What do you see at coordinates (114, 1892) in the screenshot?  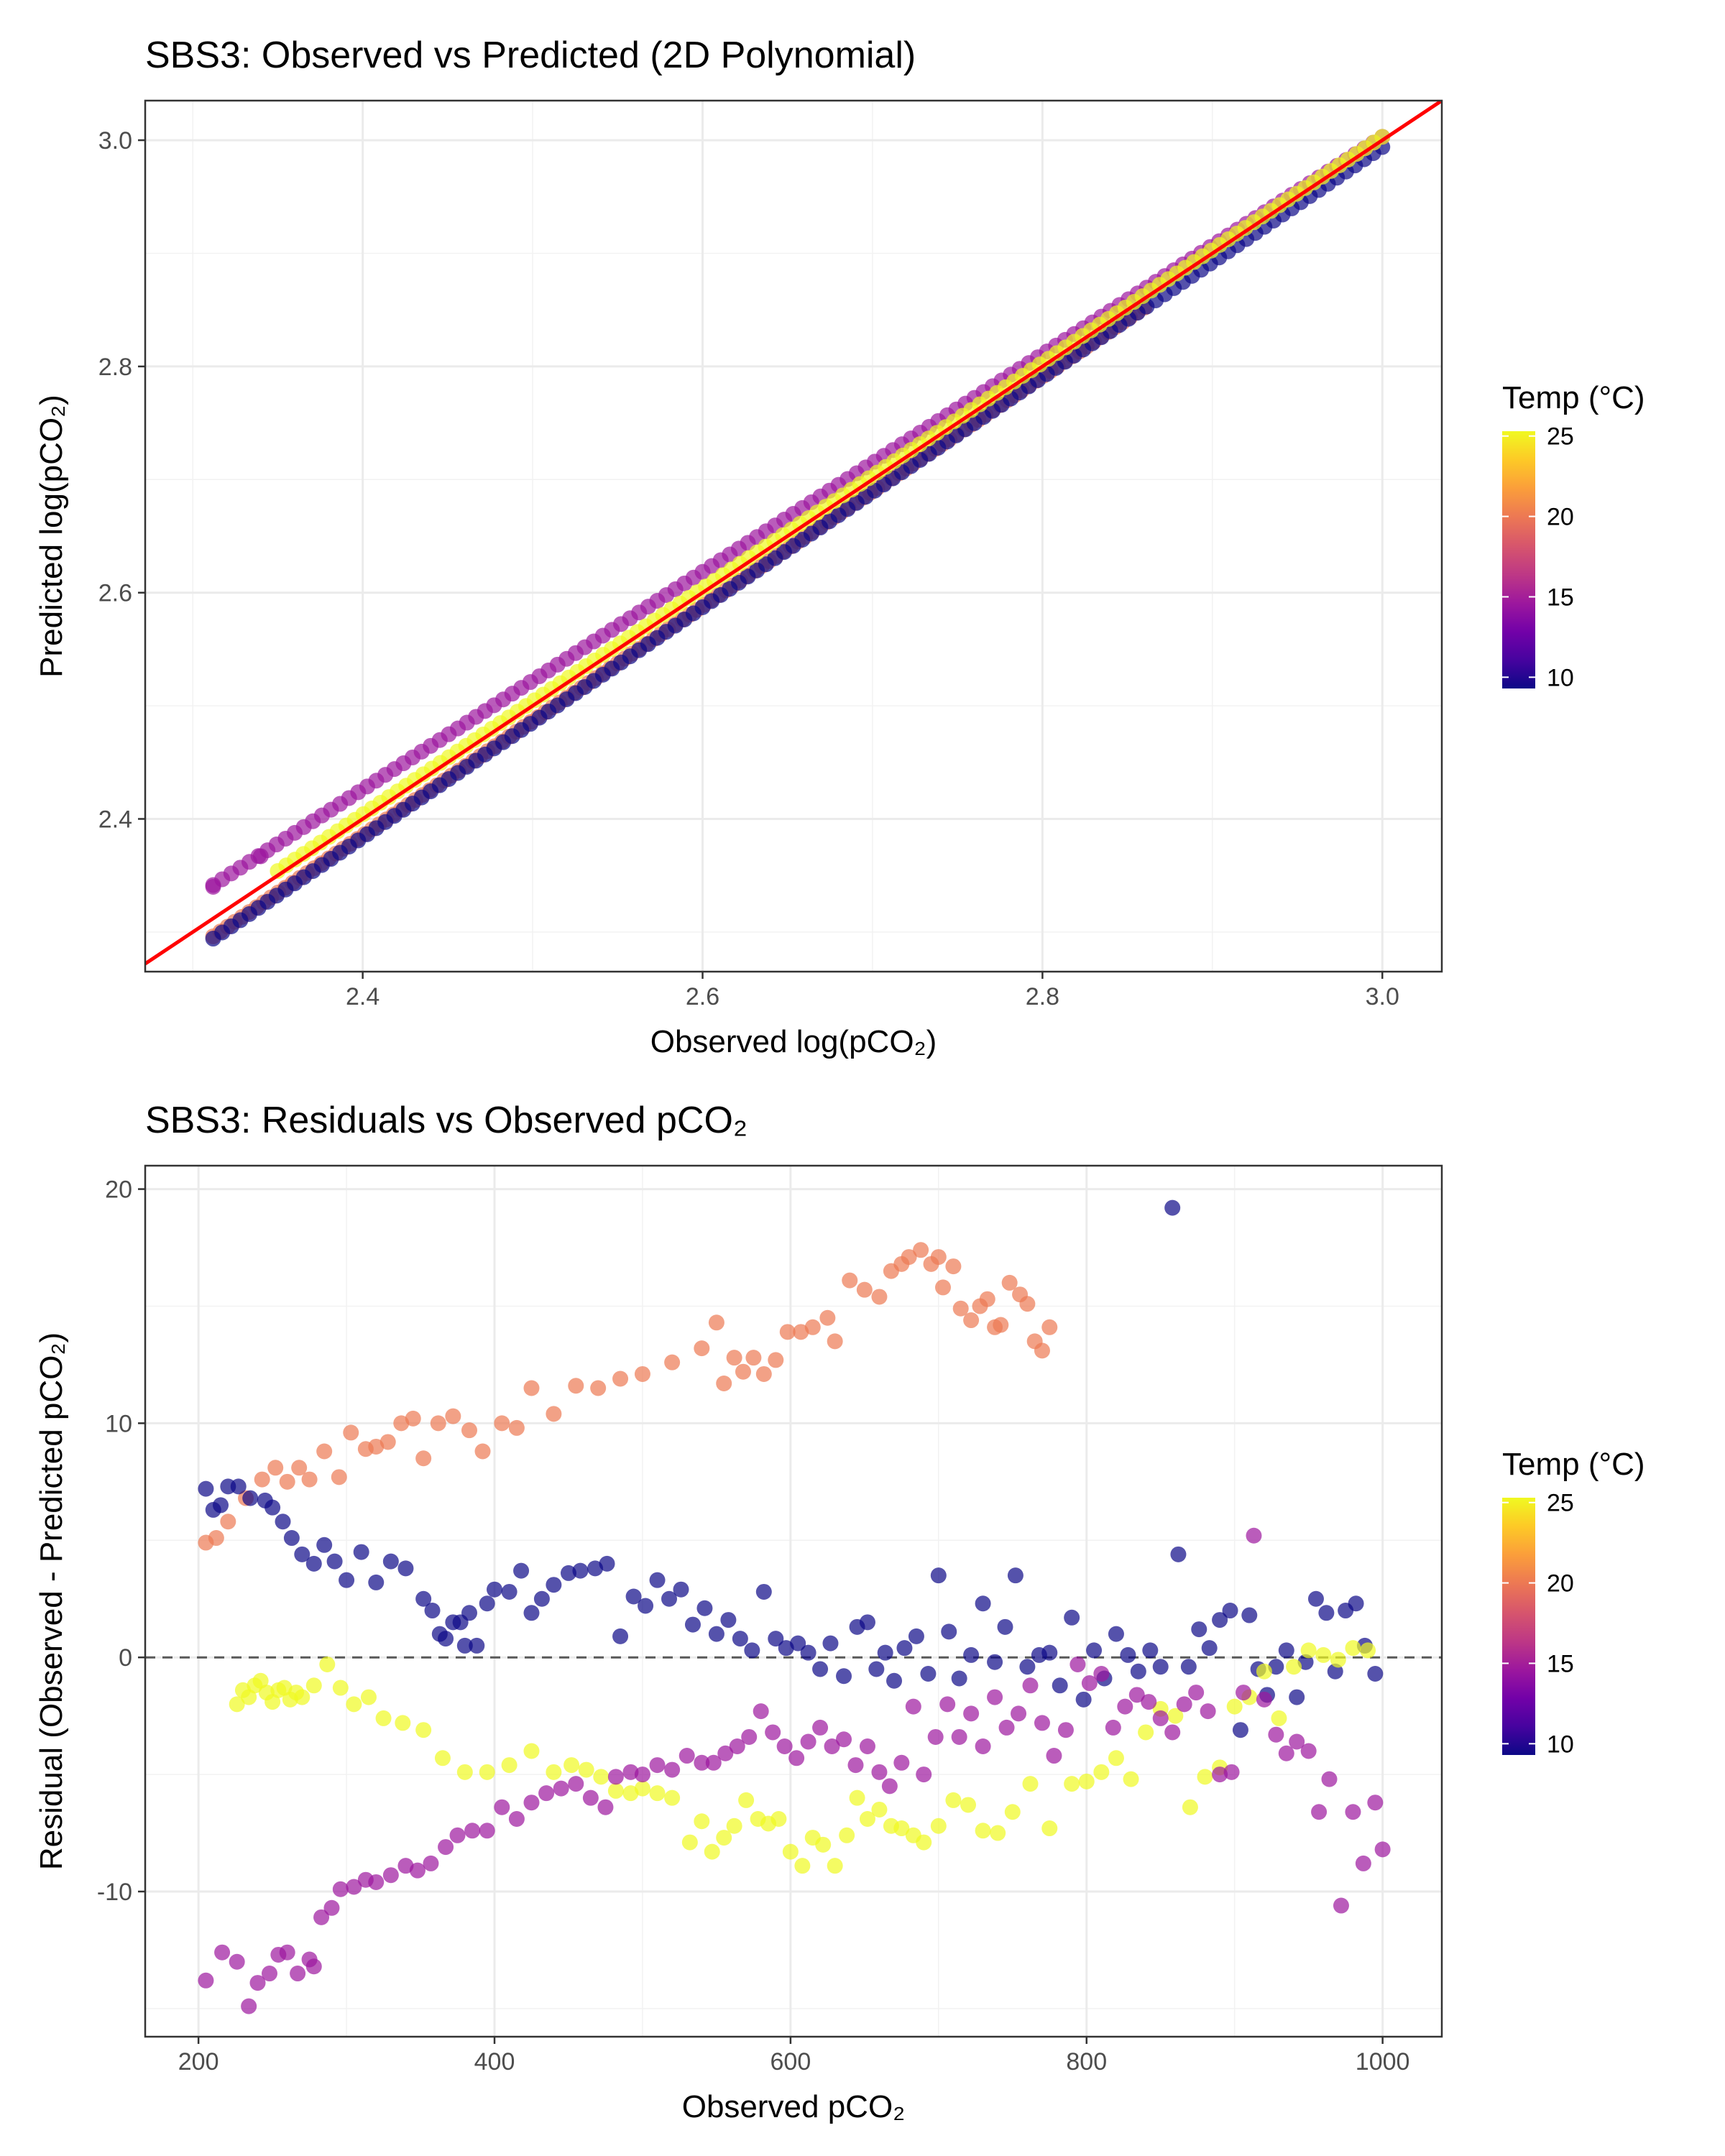 I see `y-tick-label: -10` at bounding box center [114, 1892].